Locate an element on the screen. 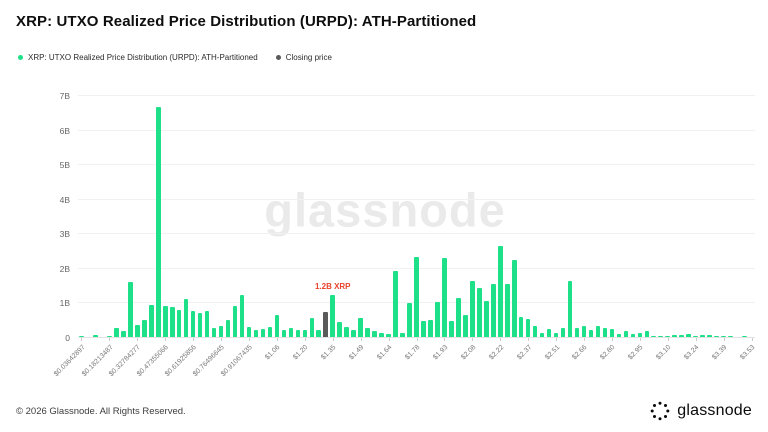  x-axis-tick-label: $3.53 is located at coordinates (748, 353).